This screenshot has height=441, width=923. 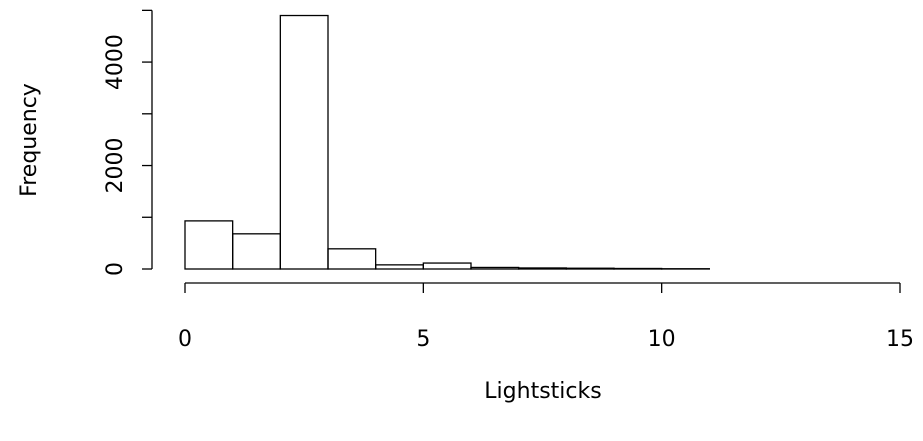 I want to click on x-tick-label: 10, so click(x=662, y=339).